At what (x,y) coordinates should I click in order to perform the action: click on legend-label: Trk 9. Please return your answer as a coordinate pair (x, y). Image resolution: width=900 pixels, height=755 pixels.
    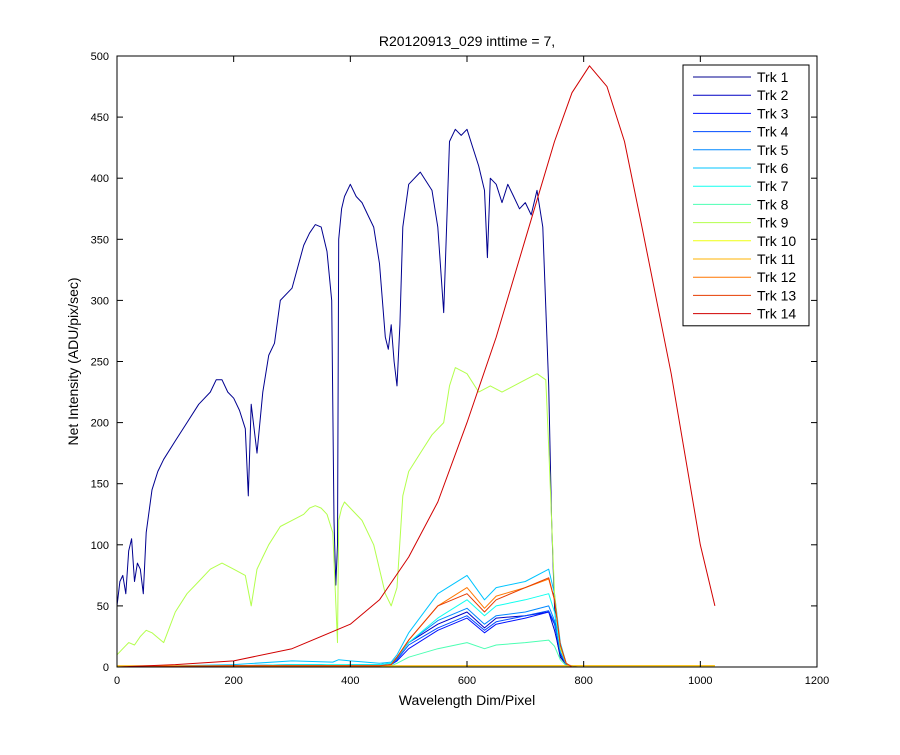
    Looking at the image, I should click on (773, 223).